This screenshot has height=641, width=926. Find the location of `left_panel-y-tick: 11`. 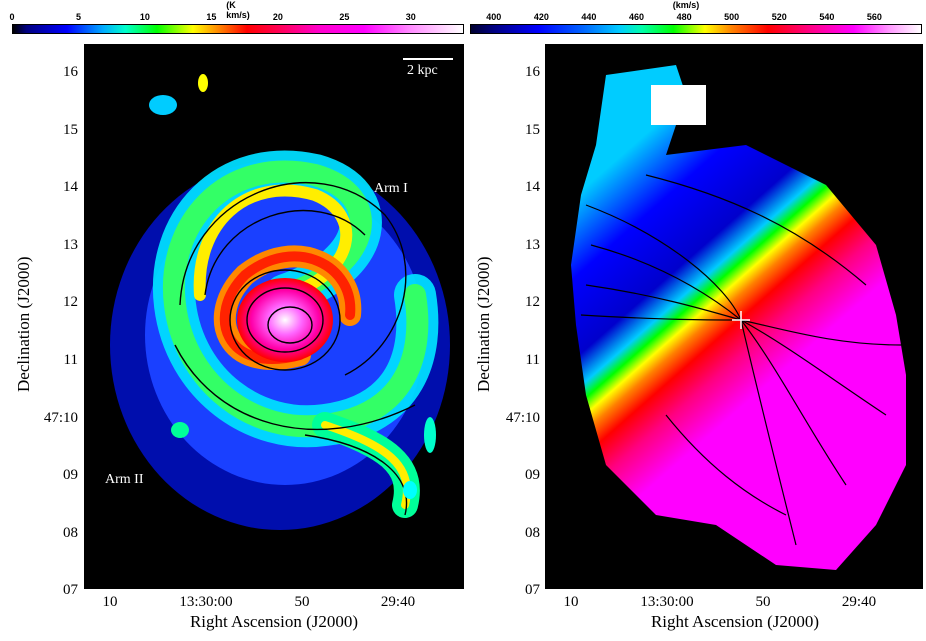

left_panel-y-tick: 11 is located at coordinates (70, 360).